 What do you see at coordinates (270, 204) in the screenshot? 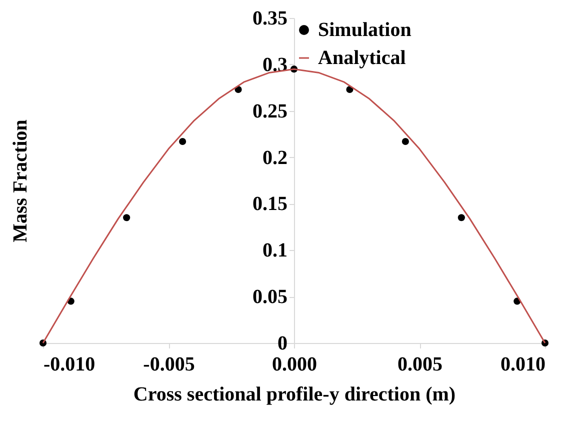
I see `y-tick-label: 0.15` at bounding box center [270, 204].